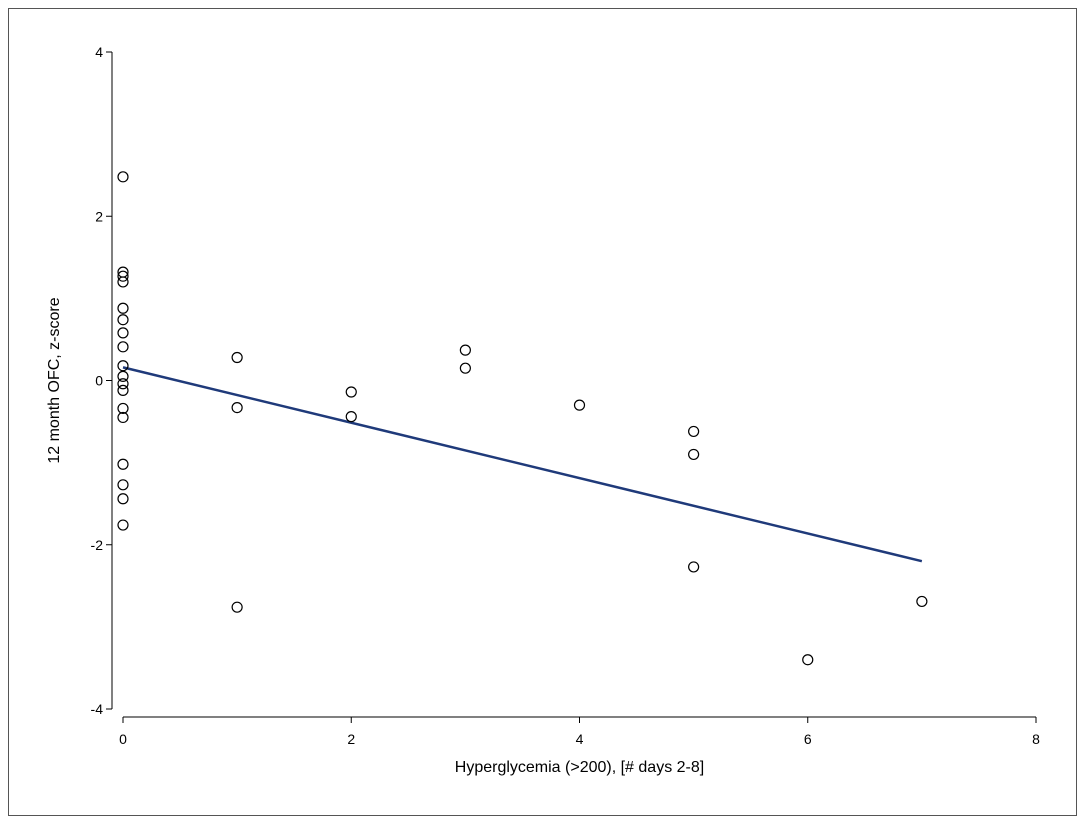 This screenshot has height=824, width=1088. What do you see at coordinates (97, 709) in the screenshot?
I see `y-tick-label: -4` at bounding box center [97, 709].